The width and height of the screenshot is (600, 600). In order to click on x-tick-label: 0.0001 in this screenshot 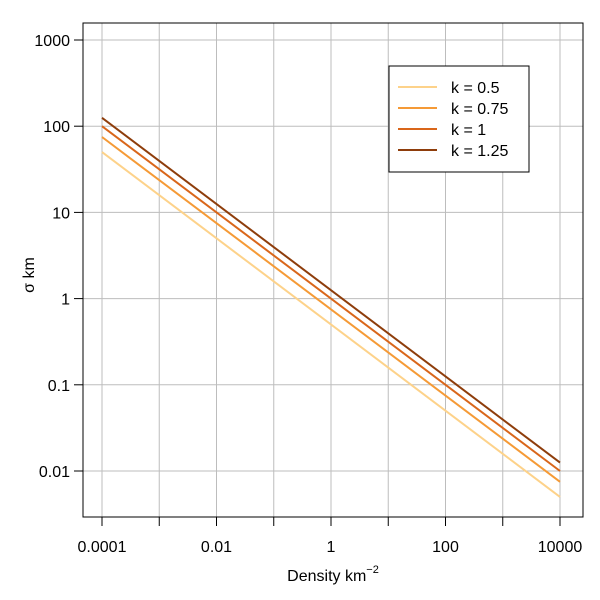, I will do `click(102, 547)`.